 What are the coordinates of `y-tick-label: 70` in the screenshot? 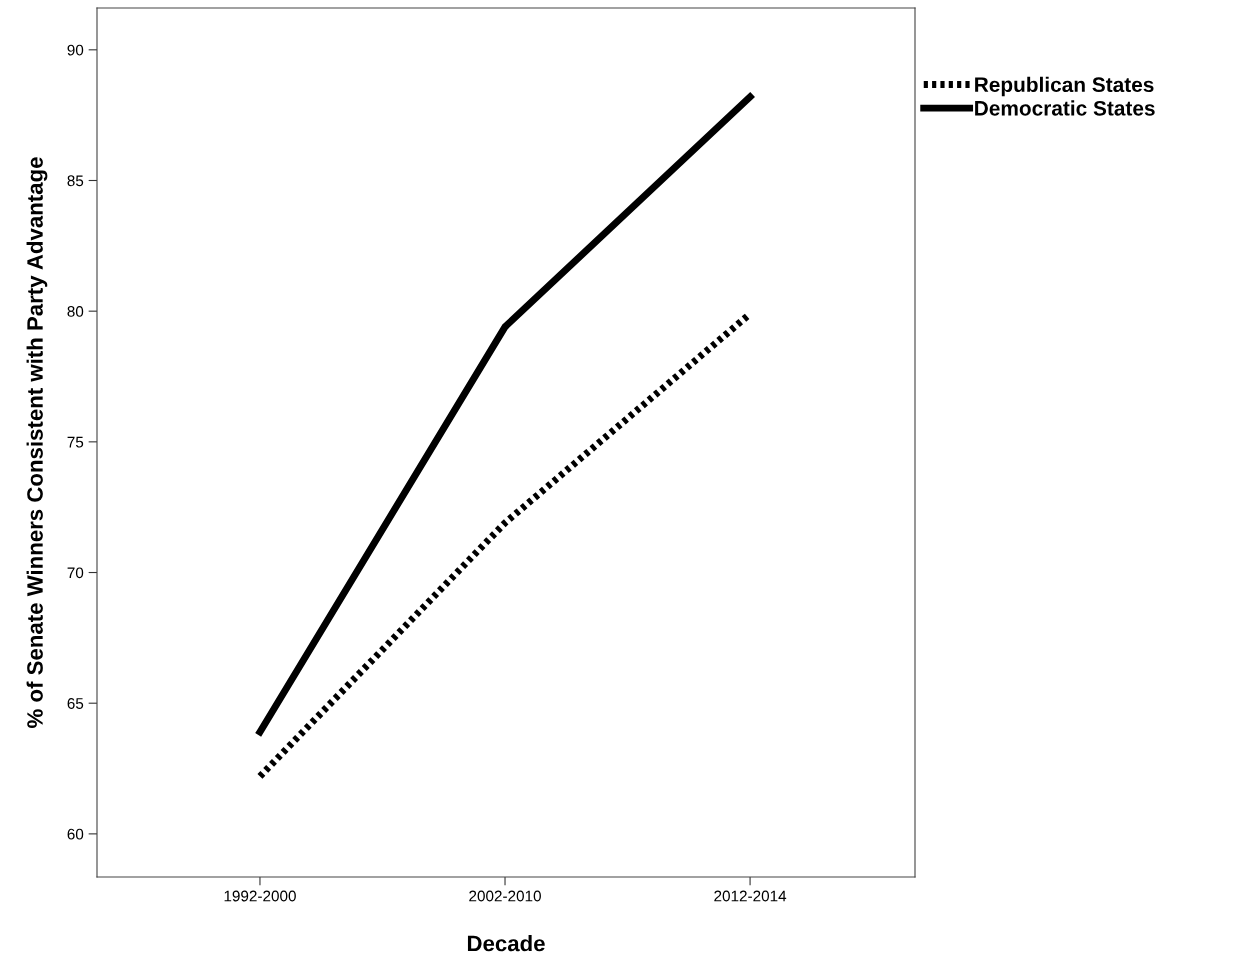 It's located at (75, 573).